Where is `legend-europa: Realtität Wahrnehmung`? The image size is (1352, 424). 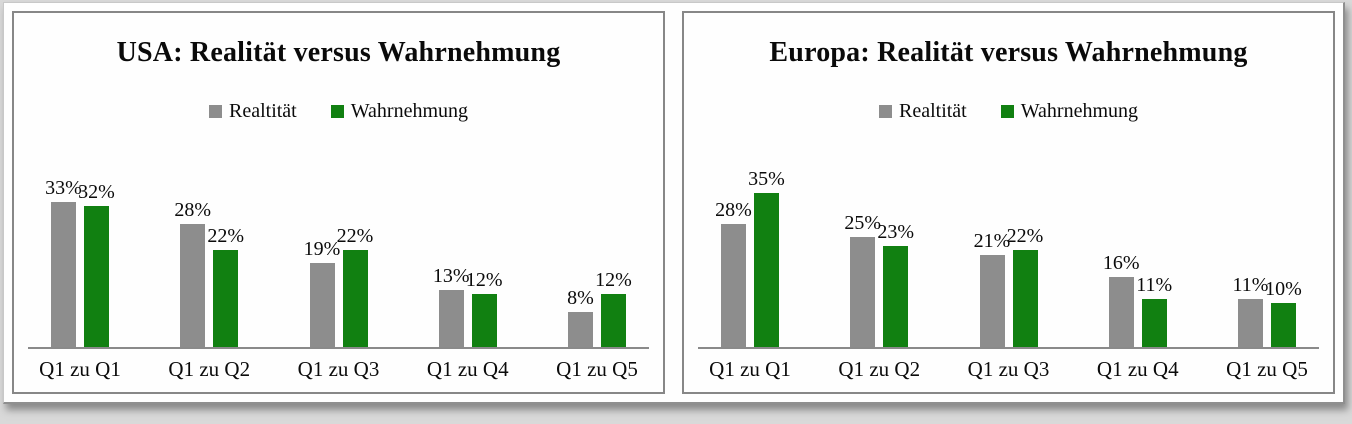
legend-europa: Realtität Wahrnehmung is located at coordinates (1008, 111).